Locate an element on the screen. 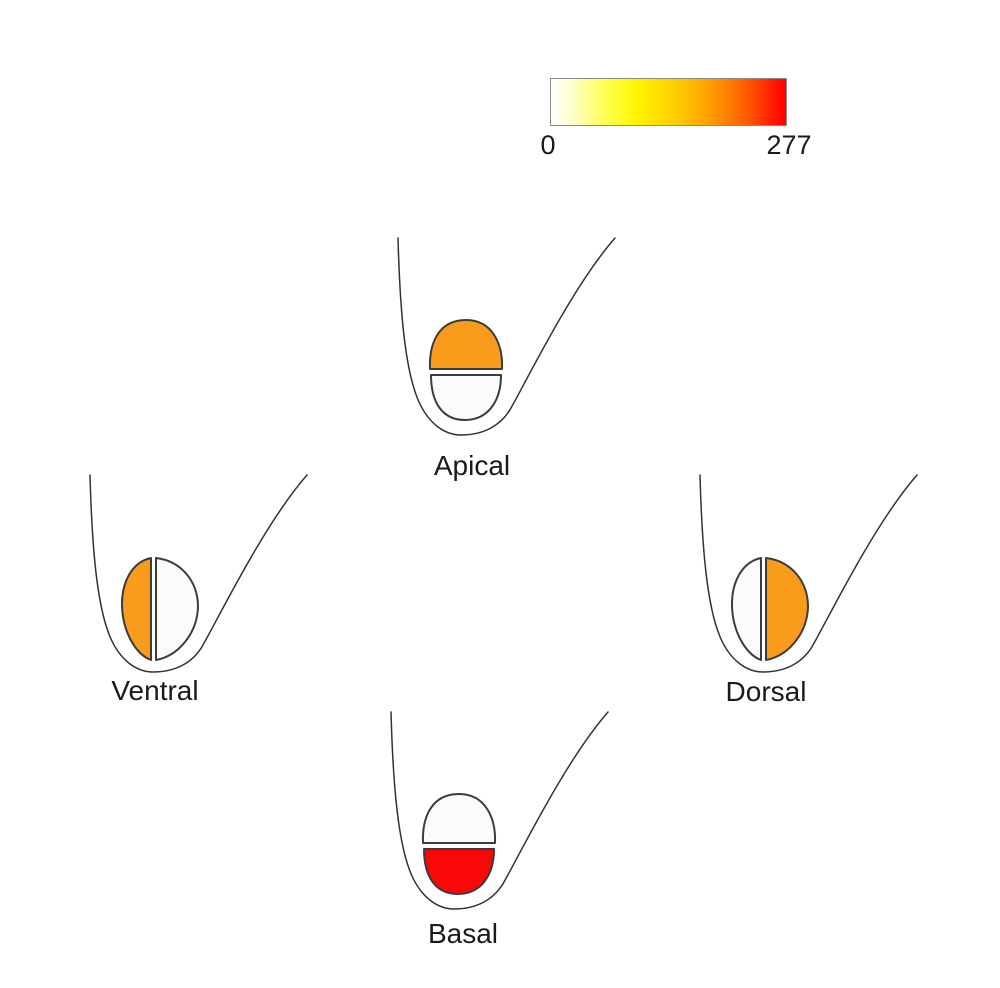 This screenshot has width=1000, height=988. ventral-egg-left-half is located at coordinates (136, 609).